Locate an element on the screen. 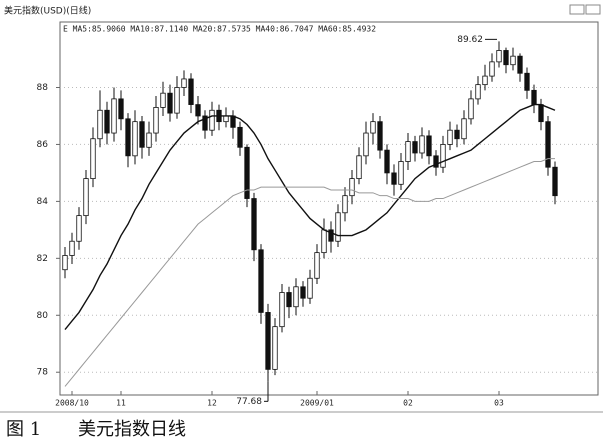 This screenshot has height=445, width=603. y-tick-label: 84 is located at coordinates (43, 202).